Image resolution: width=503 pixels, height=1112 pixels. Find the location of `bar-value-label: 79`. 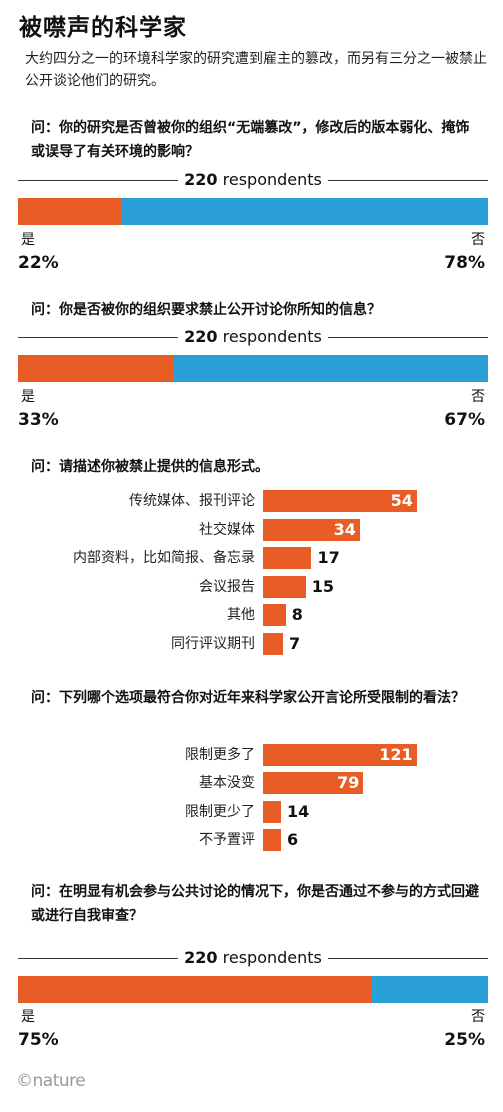

bar-value-label: 79 is located at coordinates (348, 783).